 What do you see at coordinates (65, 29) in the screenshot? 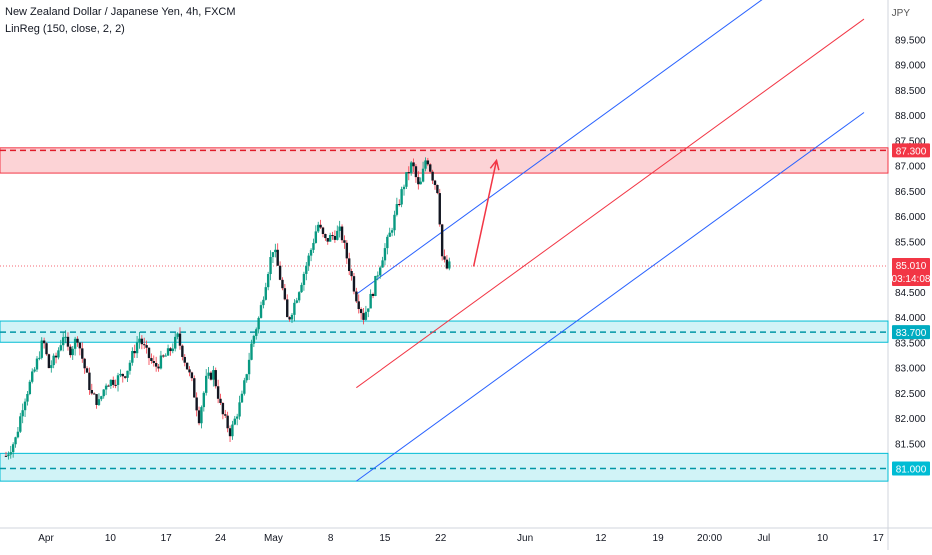
I see `indicator-legend: LinReg (150, close, 2, 2)` at bounding box center [65, 29].